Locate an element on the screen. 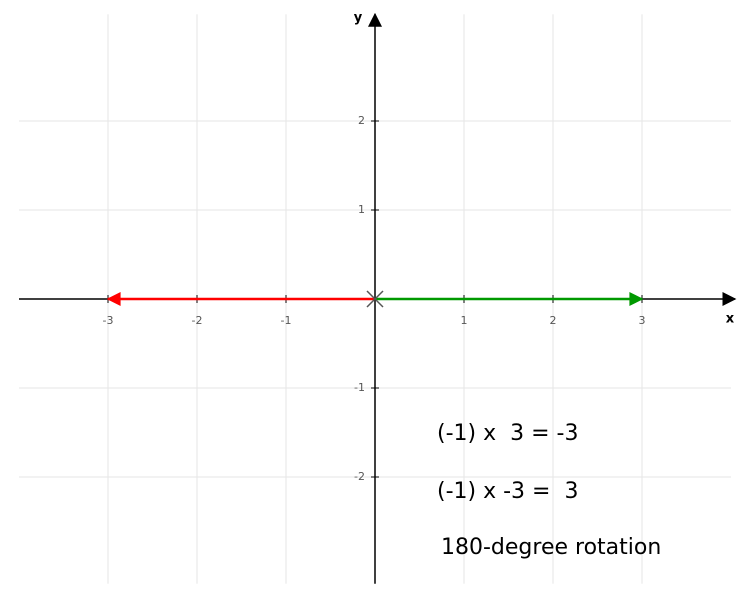 Image resolution: width=750 pixels, height=600 pixels. y-tick-label: 1 is located at coordinates (361, 209).